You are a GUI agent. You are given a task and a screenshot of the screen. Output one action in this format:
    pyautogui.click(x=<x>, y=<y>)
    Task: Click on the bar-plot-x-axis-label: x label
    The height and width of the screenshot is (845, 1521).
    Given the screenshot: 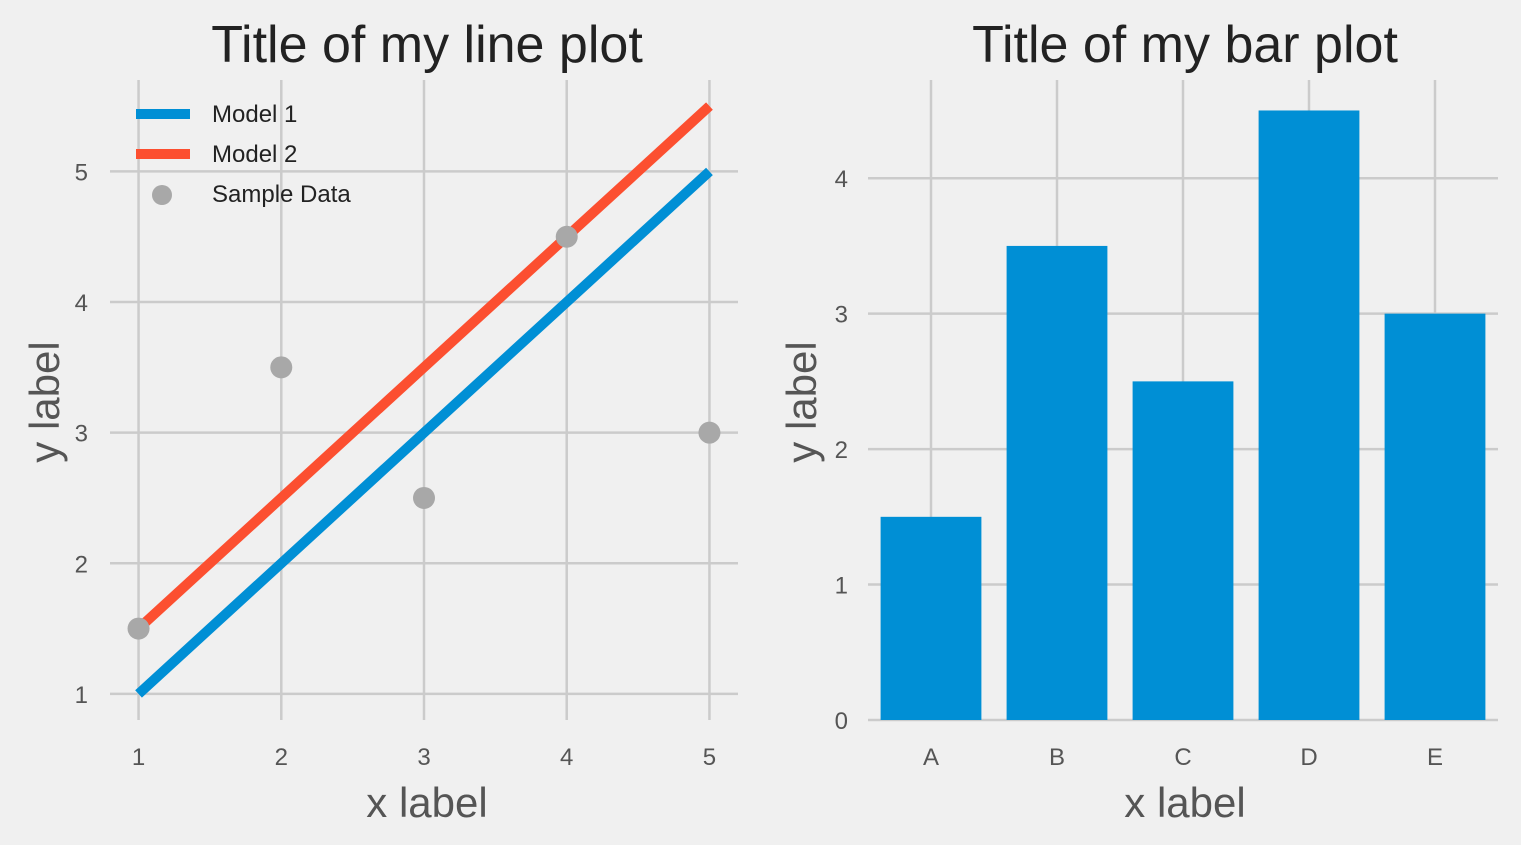 What is the action you would take?
    pyautogui.click(x=1184, y=802)
    